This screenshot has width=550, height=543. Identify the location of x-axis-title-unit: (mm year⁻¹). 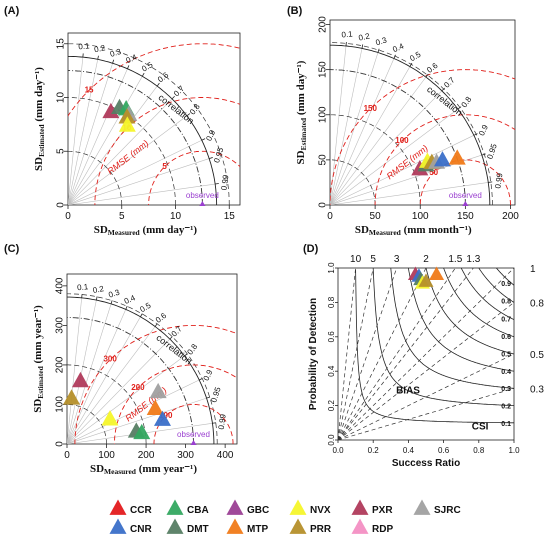
(166, 469).